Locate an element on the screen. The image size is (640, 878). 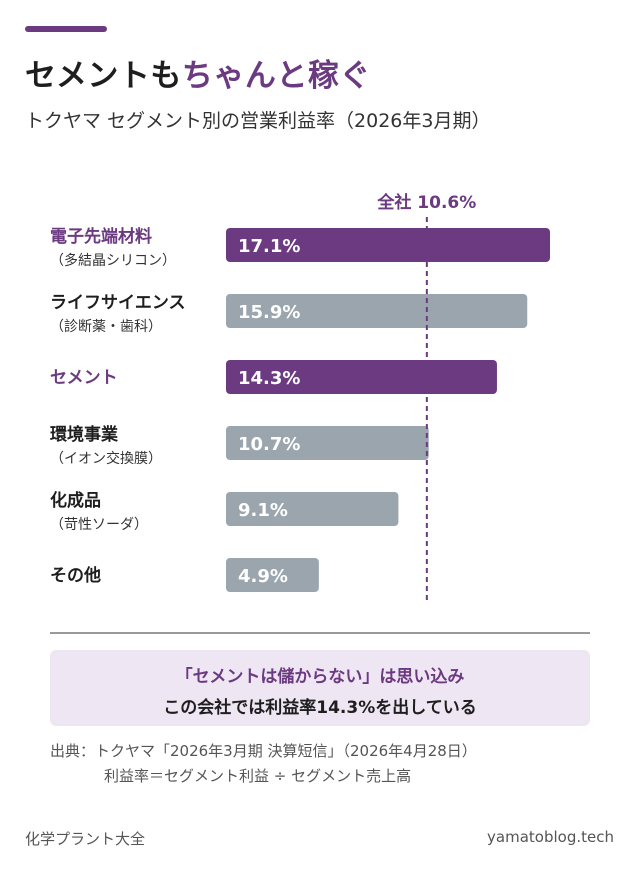
callout-box: 「セメントは儲からない」は思い込み この会社では利益率14.3%を出している is located at coordinates (320, 688).